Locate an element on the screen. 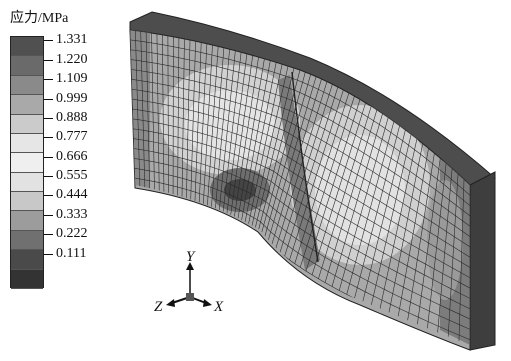 This screenshot has width=511, height=361. contour-left-peak is located at coordinates (230, 125).